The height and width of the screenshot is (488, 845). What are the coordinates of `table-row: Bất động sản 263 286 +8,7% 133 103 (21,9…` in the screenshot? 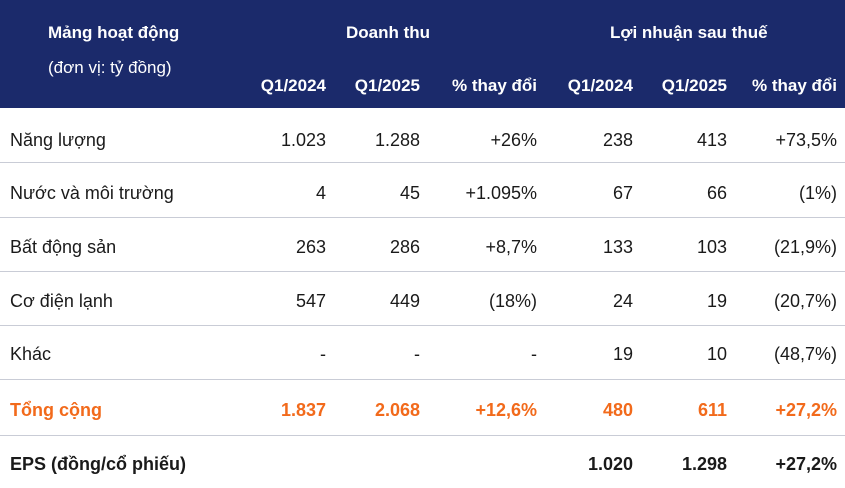 It's located at (422, 245).